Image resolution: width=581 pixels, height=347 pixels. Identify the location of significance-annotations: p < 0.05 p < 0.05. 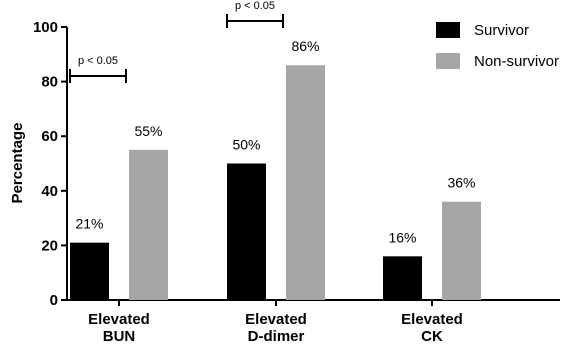
(176, 41).